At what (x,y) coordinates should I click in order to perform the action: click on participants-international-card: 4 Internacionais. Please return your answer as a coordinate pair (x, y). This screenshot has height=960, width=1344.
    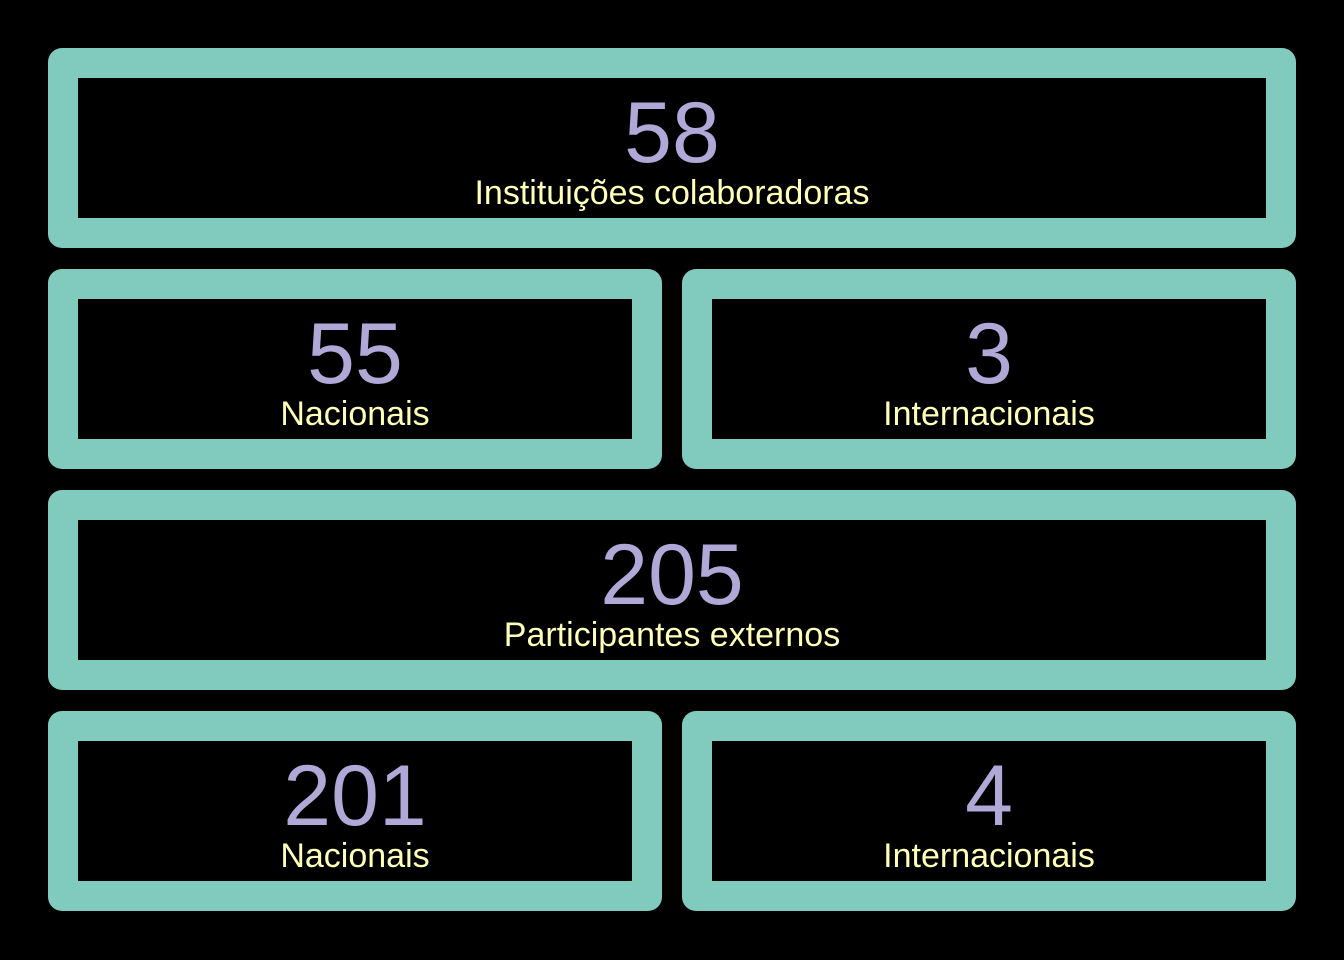
    Looking at the image, I should click on (989, 811).